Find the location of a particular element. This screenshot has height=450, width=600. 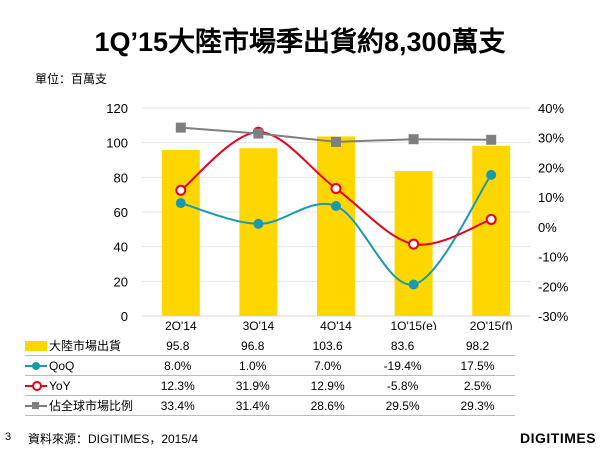

table-row: YoY 12.3% 31.9% 12.9% -5.8% 2.5% is located at coordinates (270, 386).